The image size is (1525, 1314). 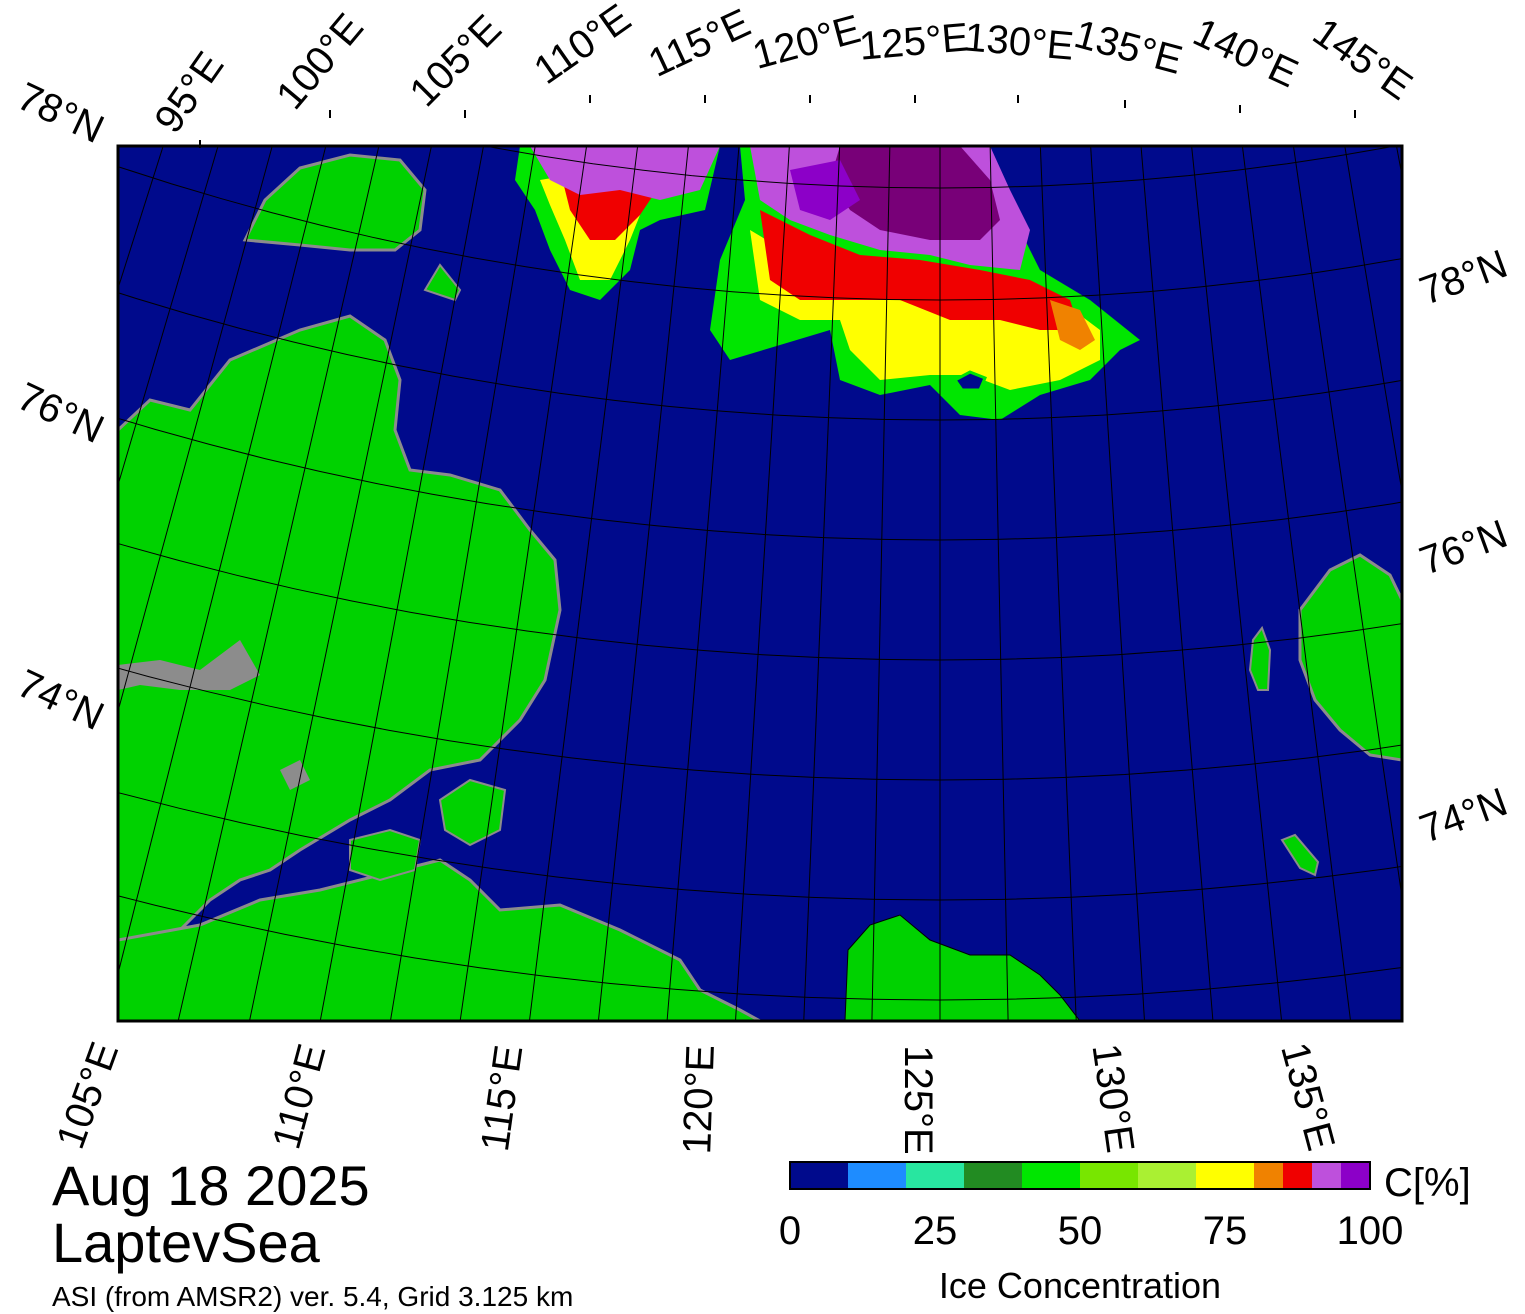 I want to click on bottom-lon-label: 120°E, so click(x=699, y=1099).